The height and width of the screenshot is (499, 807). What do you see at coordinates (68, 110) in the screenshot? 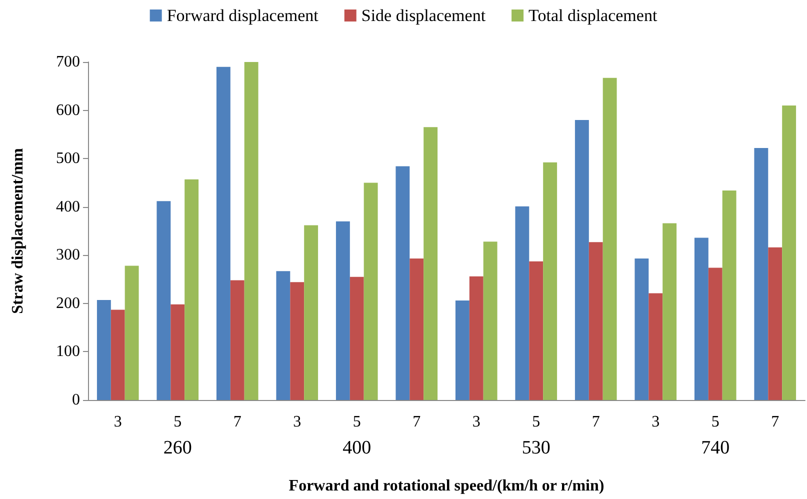
I see `y-tick-label: 600` at bounding box center [68, 110].